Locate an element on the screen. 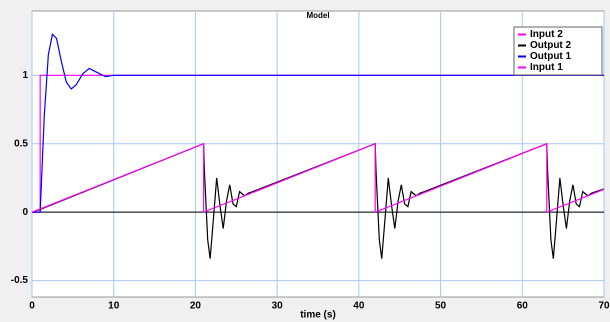  x-tick-label: 10 is located at coordinates (114, 306).